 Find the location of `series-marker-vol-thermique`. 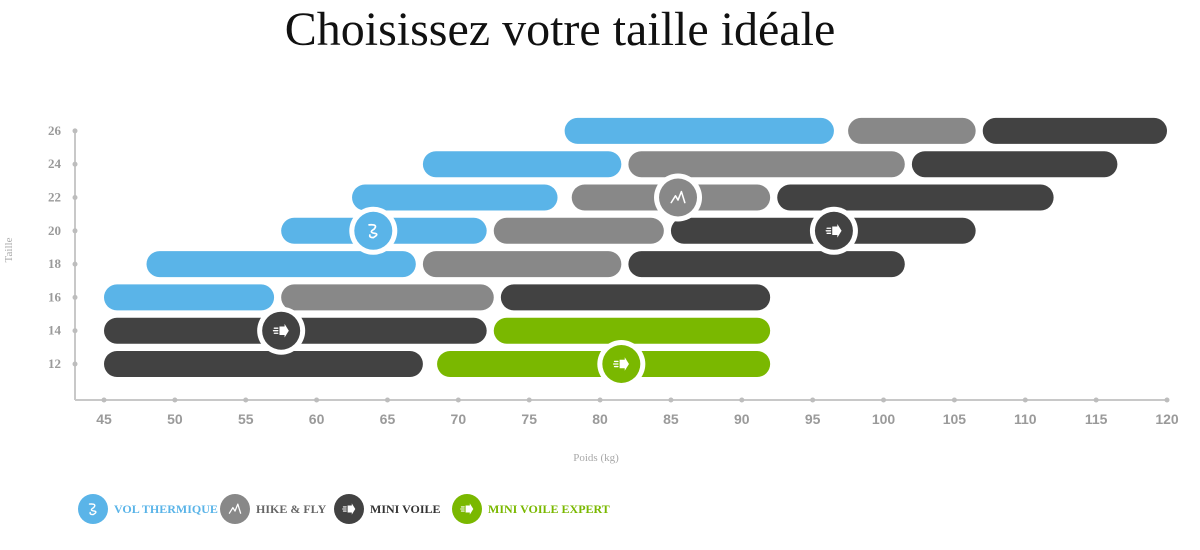

series-marker-vol-thermique is located at coordinates (373, 230).